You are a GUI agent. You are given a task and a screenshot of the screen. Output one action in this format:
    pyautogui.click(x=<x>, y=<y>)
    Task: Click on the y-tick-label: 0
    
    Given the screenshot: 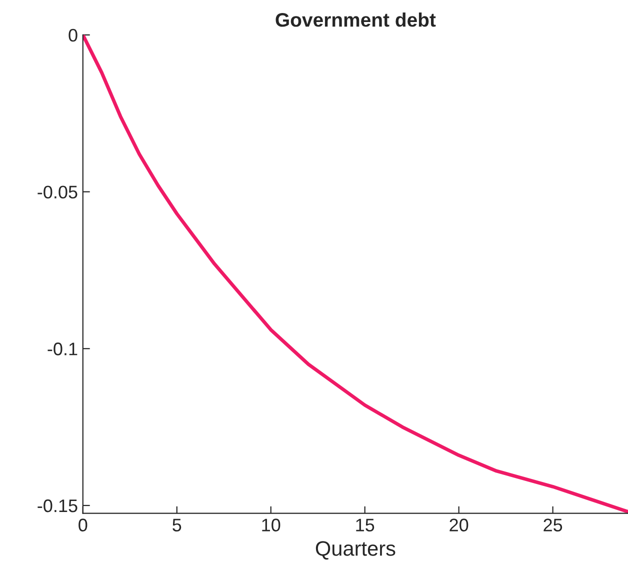 What is the action you would take?
    pyautogui.click(x=73, y=35)
    